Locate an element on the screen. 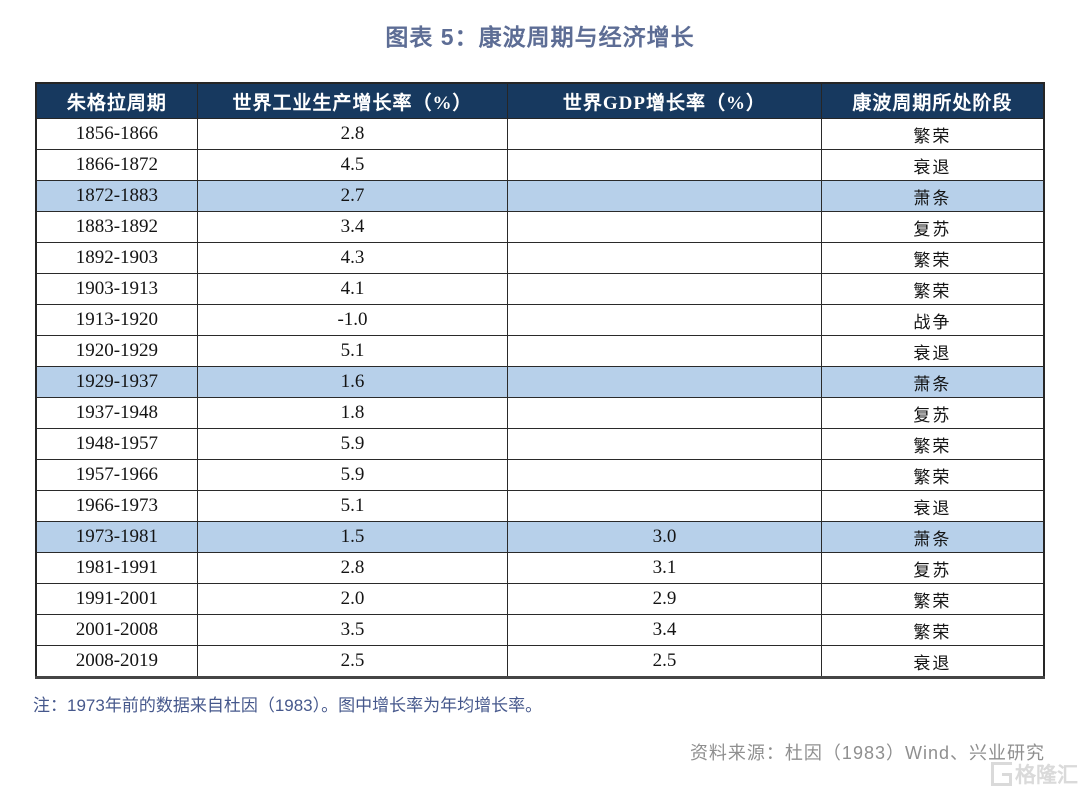 This screenshot has width=1080, height=791. gdp-growth-cell: 3.0 is located at coordinates (664, 537).